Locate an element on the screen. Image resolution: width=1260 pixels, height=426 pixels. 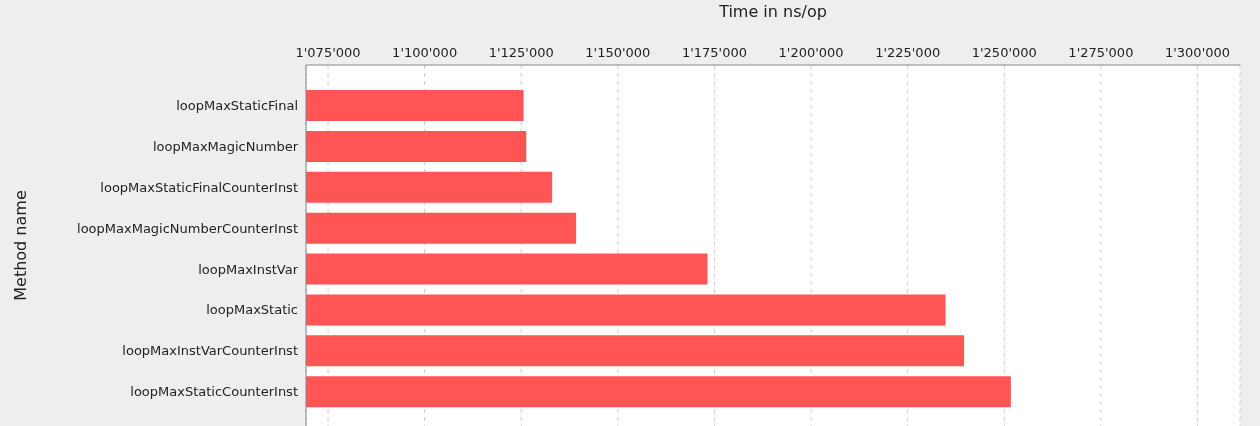
y-tick-label: loopMaxStaticFinalCounterInst is located at coordinates (199, 187).